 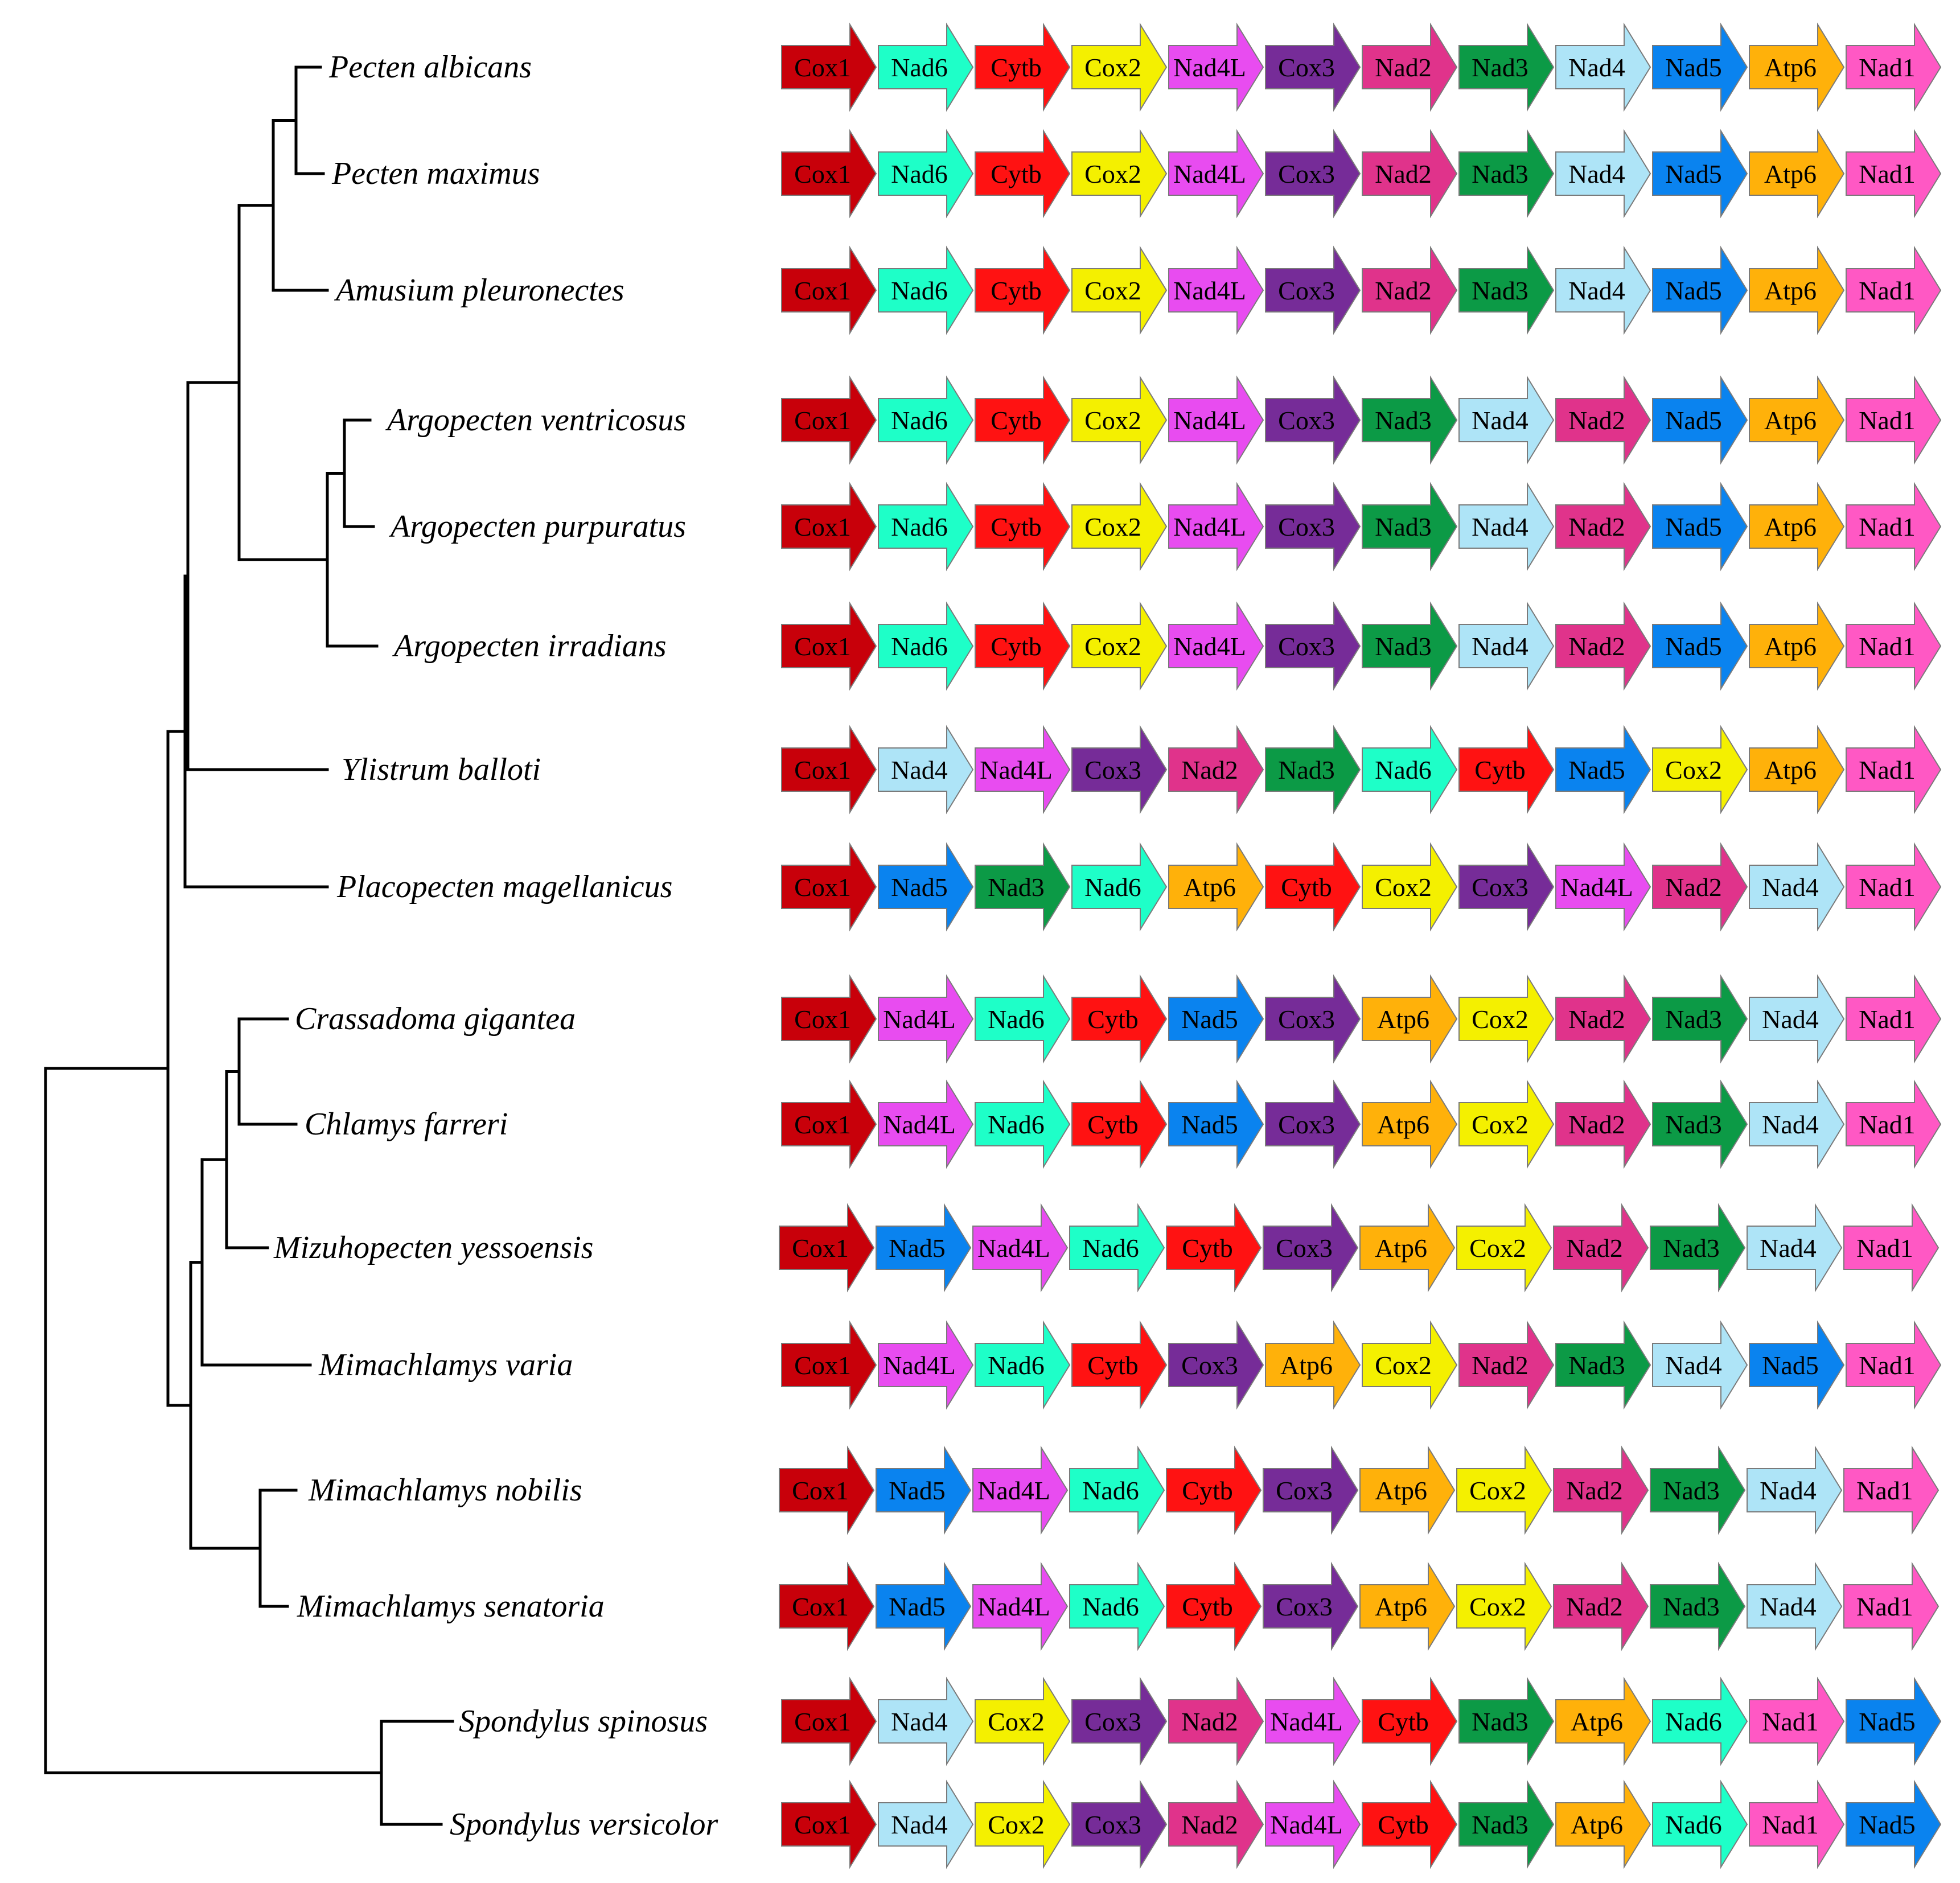 What do you see at coordinates (435, 1019) in the screenshot?
I see `species-label: Crassadoma gigantea` at bounding box center [435, 1019].